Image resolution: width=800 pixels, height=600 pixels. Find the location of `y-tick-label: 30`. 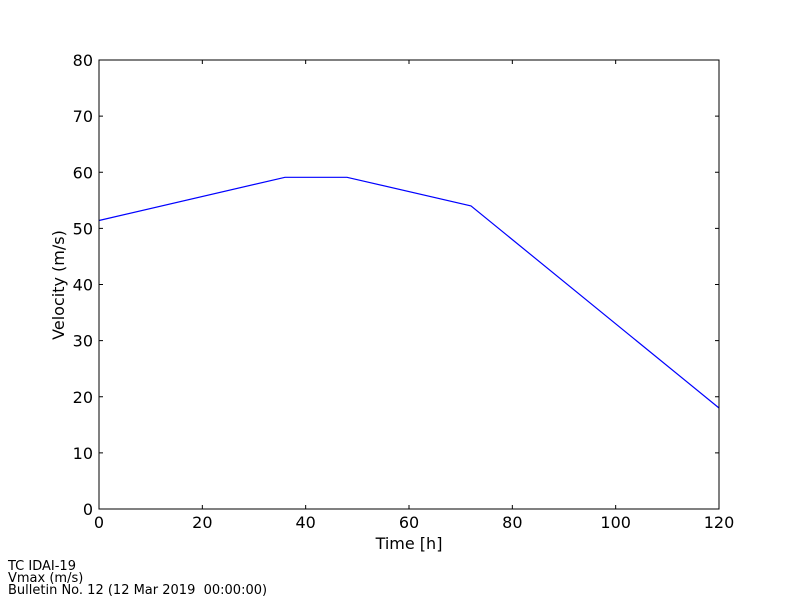

y-tick-label: 30 is located at coordinates (83, 341).